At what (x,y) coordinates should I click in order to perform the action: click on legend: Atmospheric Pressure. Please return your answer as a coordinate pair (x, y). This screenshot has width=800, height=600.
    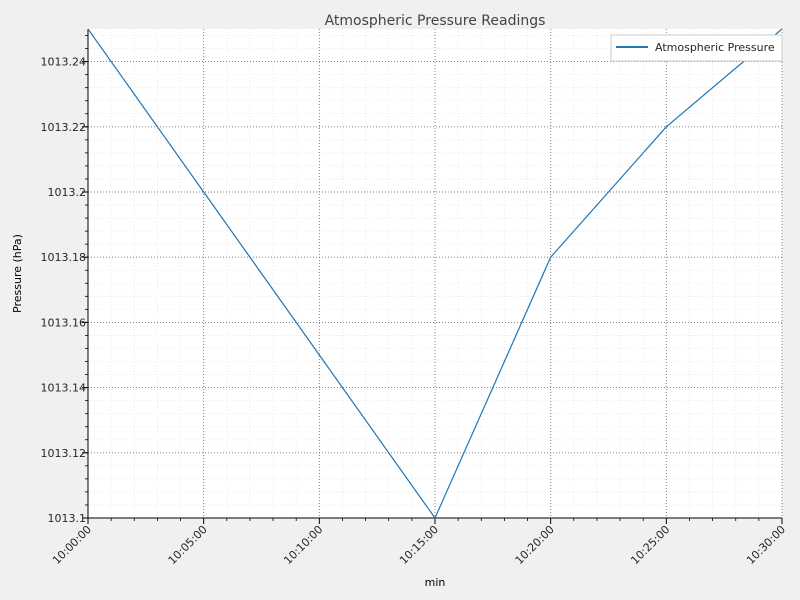
    Looking at the image, I should click on (696, 48).